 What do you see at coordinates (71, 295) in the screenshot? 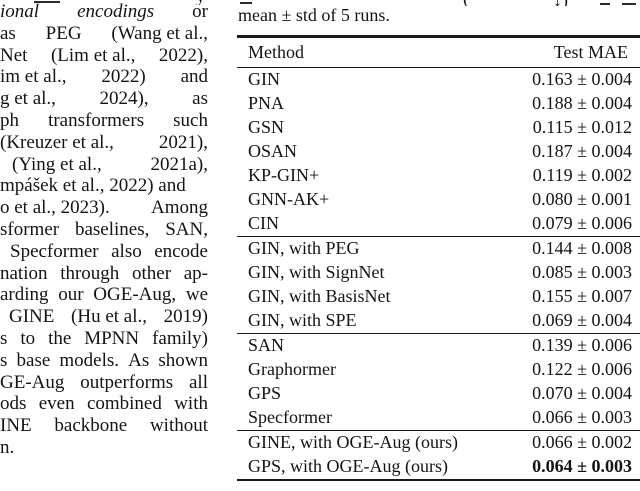
I see `word: our` at bounding box center [71, 295].